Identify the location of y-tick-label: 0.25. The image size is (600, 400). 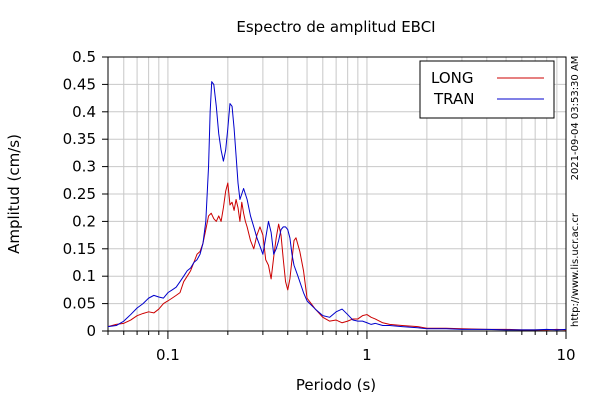
(79, 194).